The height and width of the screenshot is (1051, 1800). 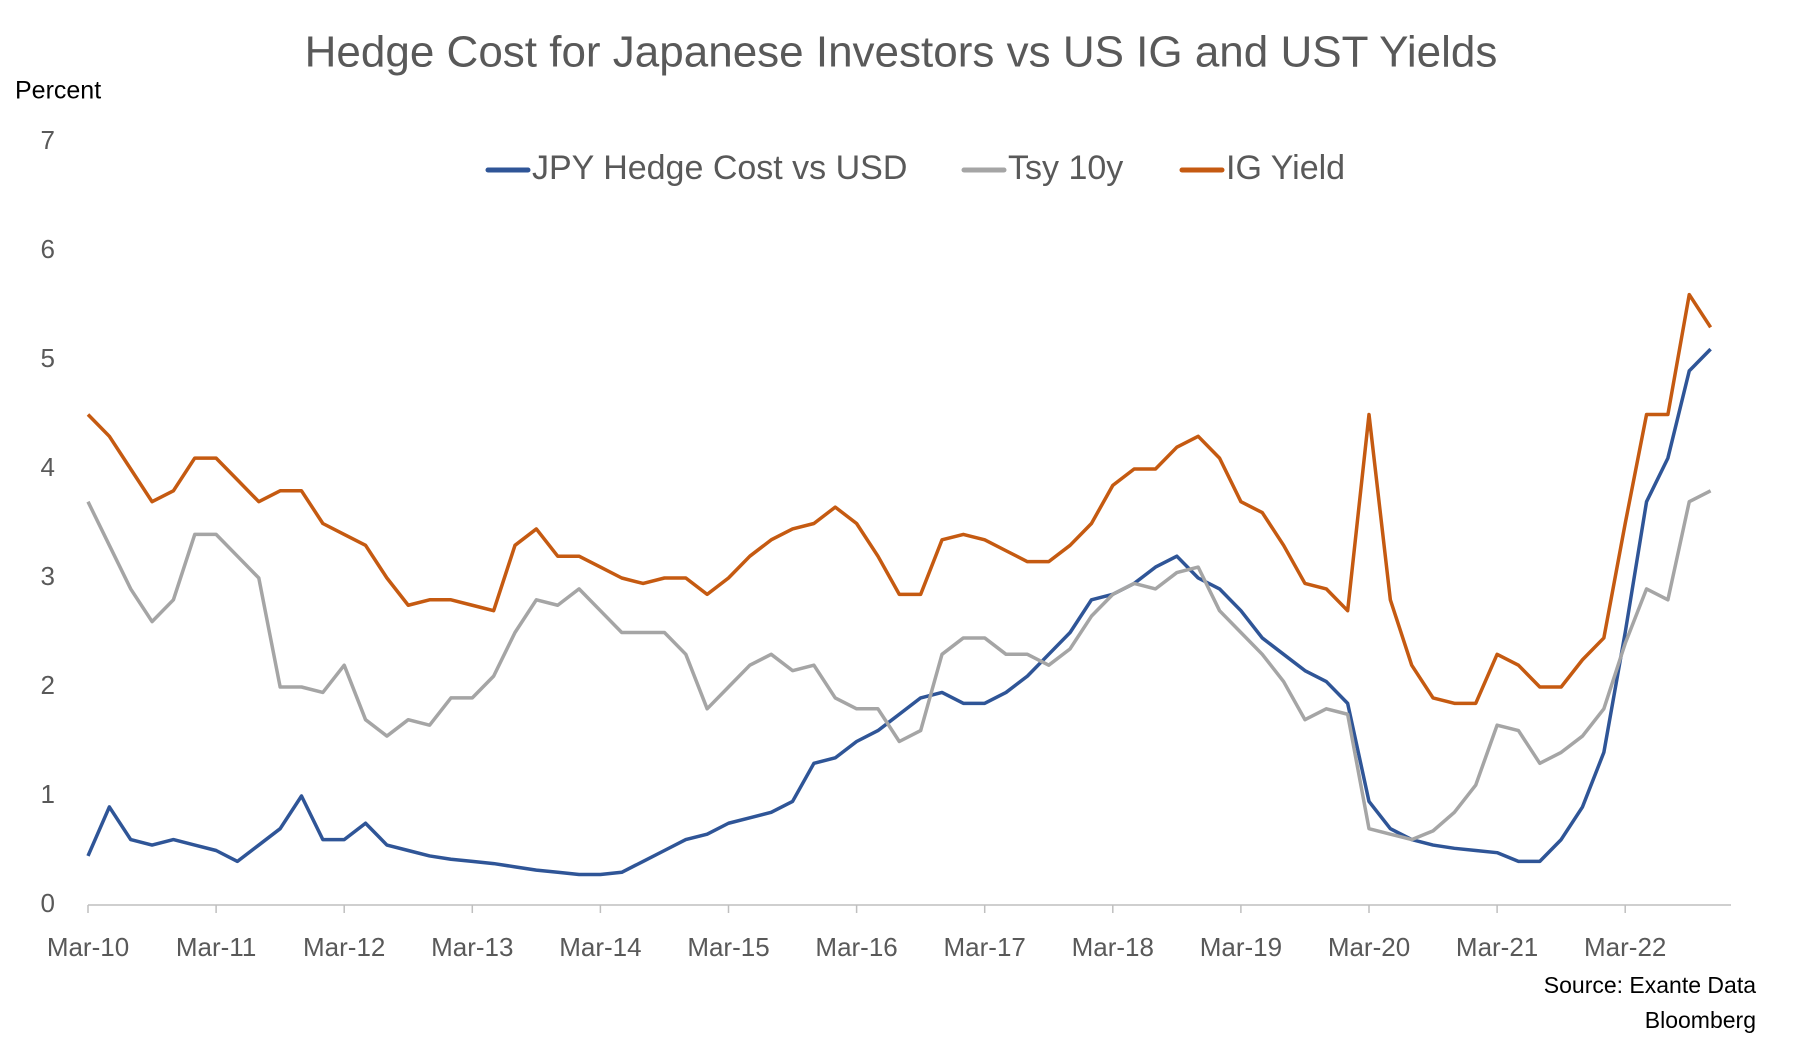 What do you see at coordinates (1369, 947) in the screenshot?
I see `x-tick-label: Mar-20` at bounding box center [1369, 947].